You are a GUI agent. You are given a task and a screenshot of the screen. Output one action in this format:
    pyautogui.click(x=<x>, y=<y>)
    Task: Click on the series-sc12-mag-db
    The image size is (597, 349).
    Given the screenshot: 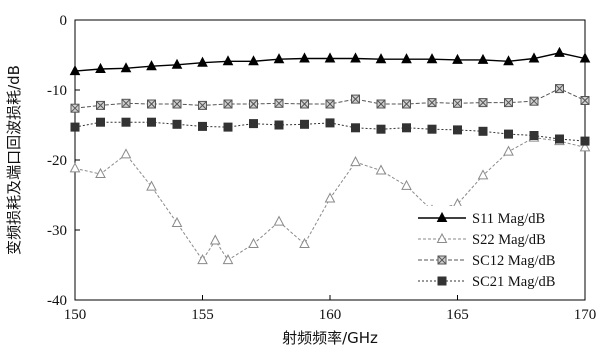 What is the action you would take?
    pyautogui.click(x=330, y=98)
    